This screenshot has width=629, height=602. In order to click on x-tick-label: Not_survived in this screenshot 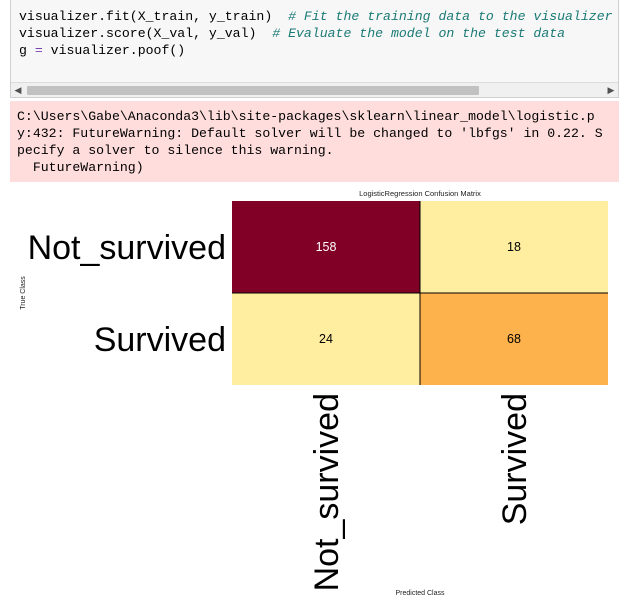, I will do `click(327, 492)`.